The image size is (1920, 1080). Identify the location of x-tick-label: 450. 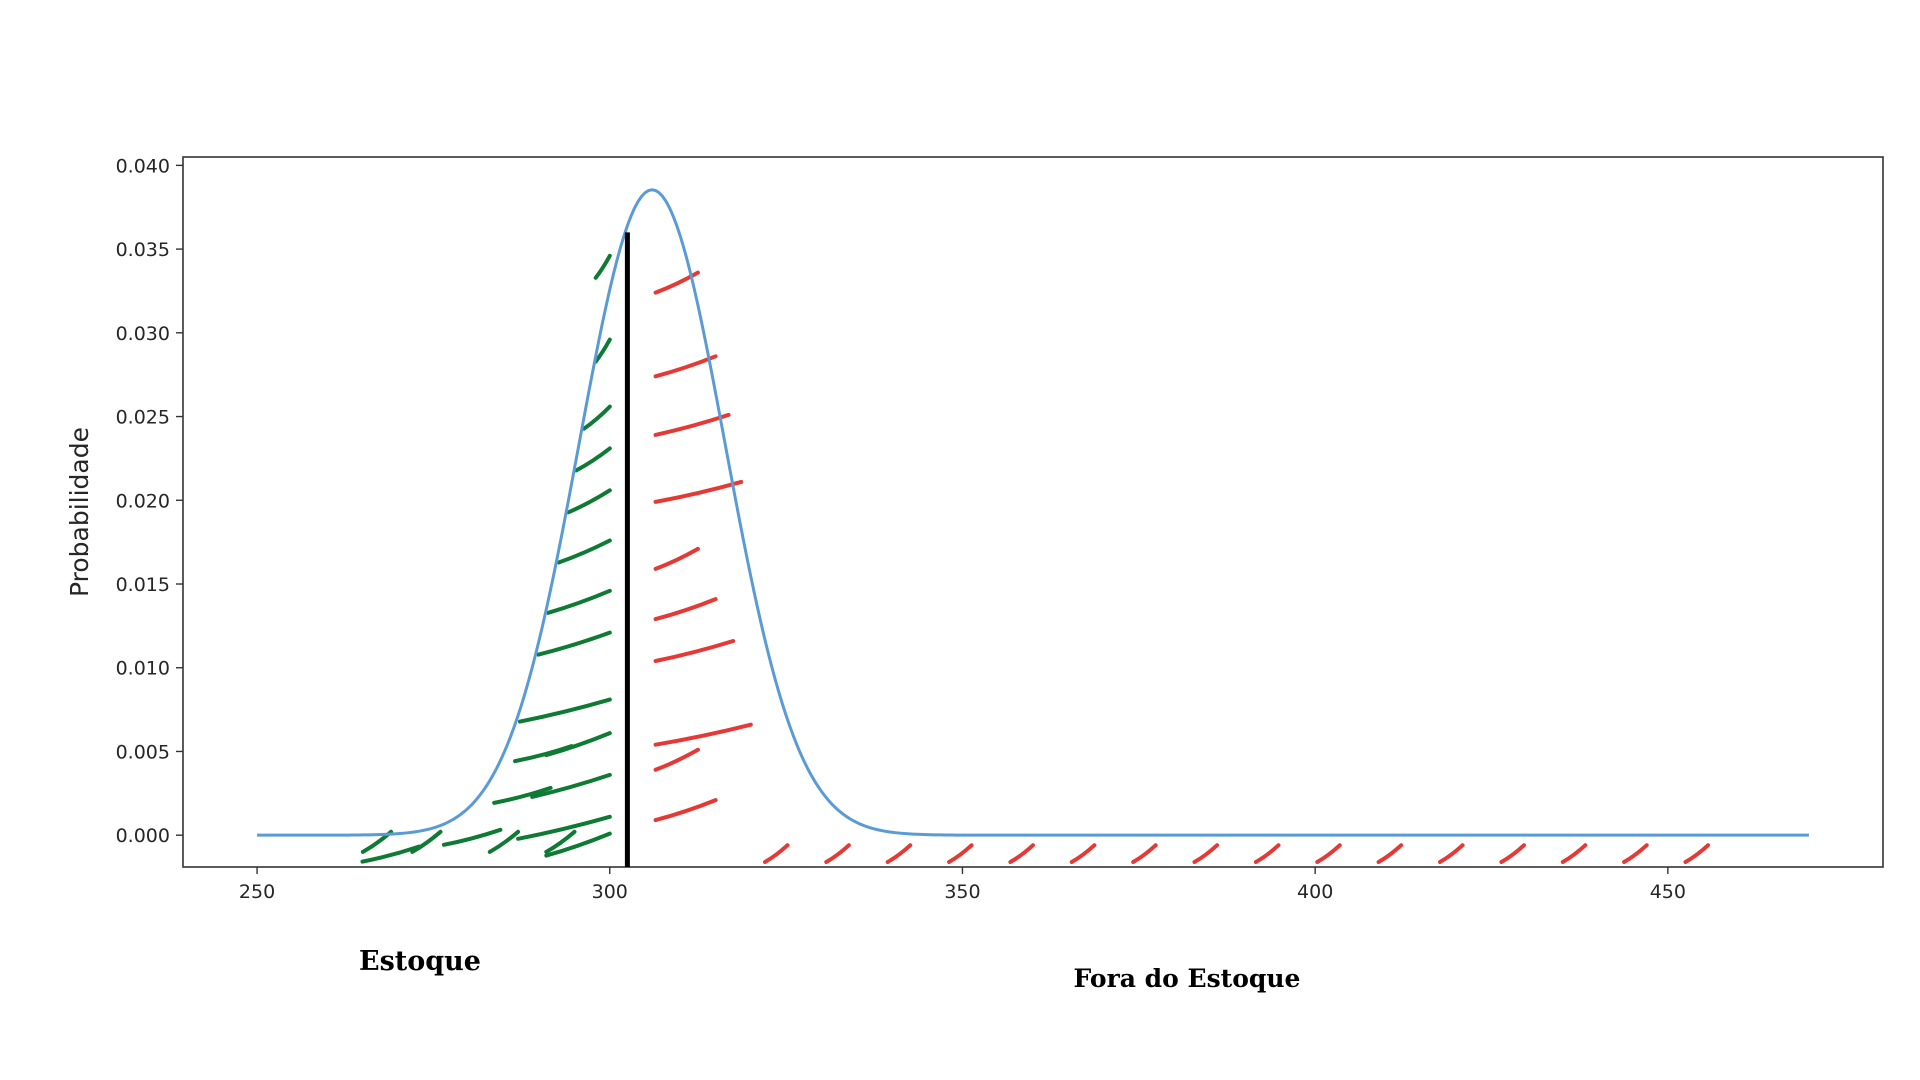
(1668, 892).